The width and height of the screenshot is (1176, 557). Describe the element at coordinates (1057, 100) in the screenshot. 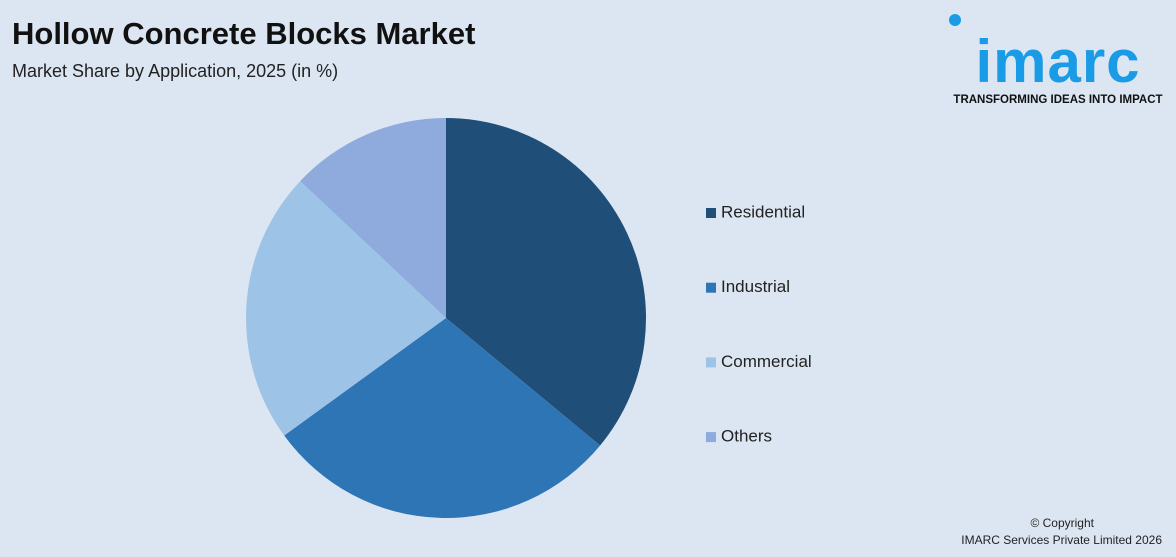

I see `logo-tagline: TRANSFORMING IDEAS INTO IMPACT` at that location.